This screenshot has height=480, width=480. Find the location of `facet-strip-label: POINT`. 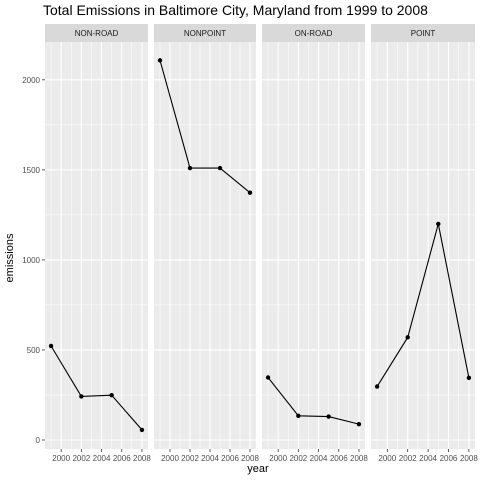

facet-strip-label: POINT is located at coordinates (423, 33).